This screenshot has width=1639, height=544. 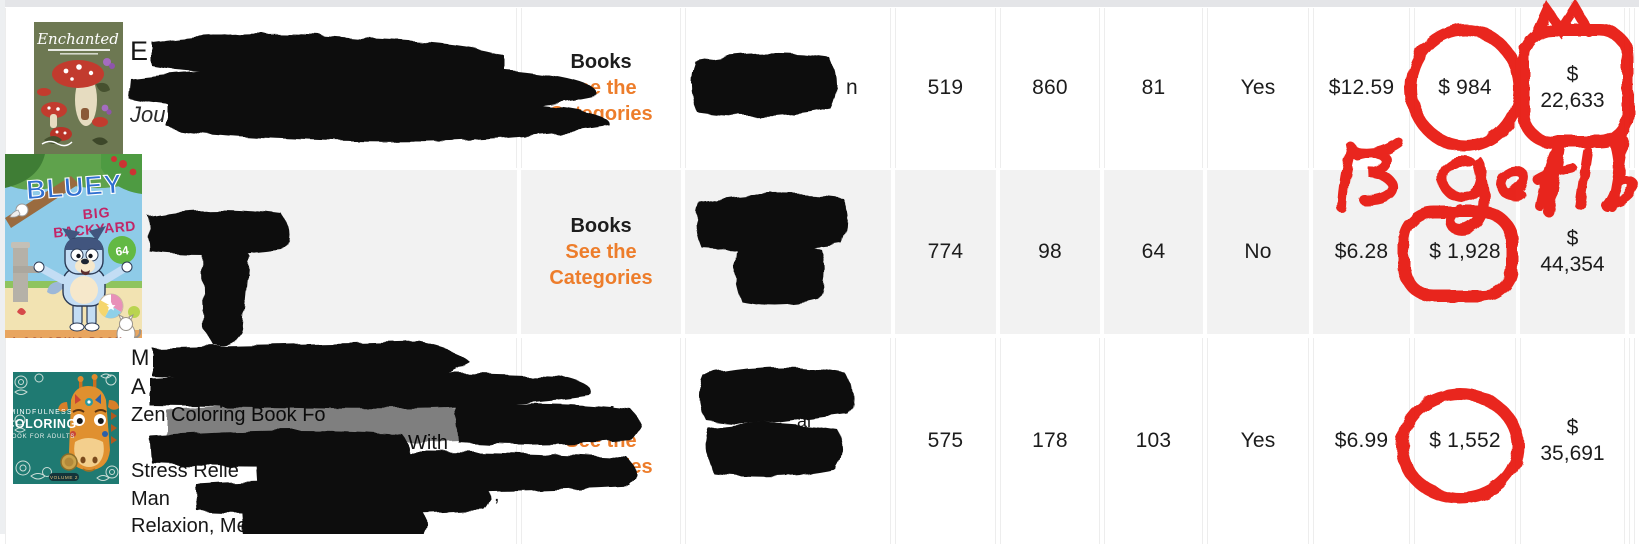 I want to click on cell-value: 64, so click(x=1153, y=252).